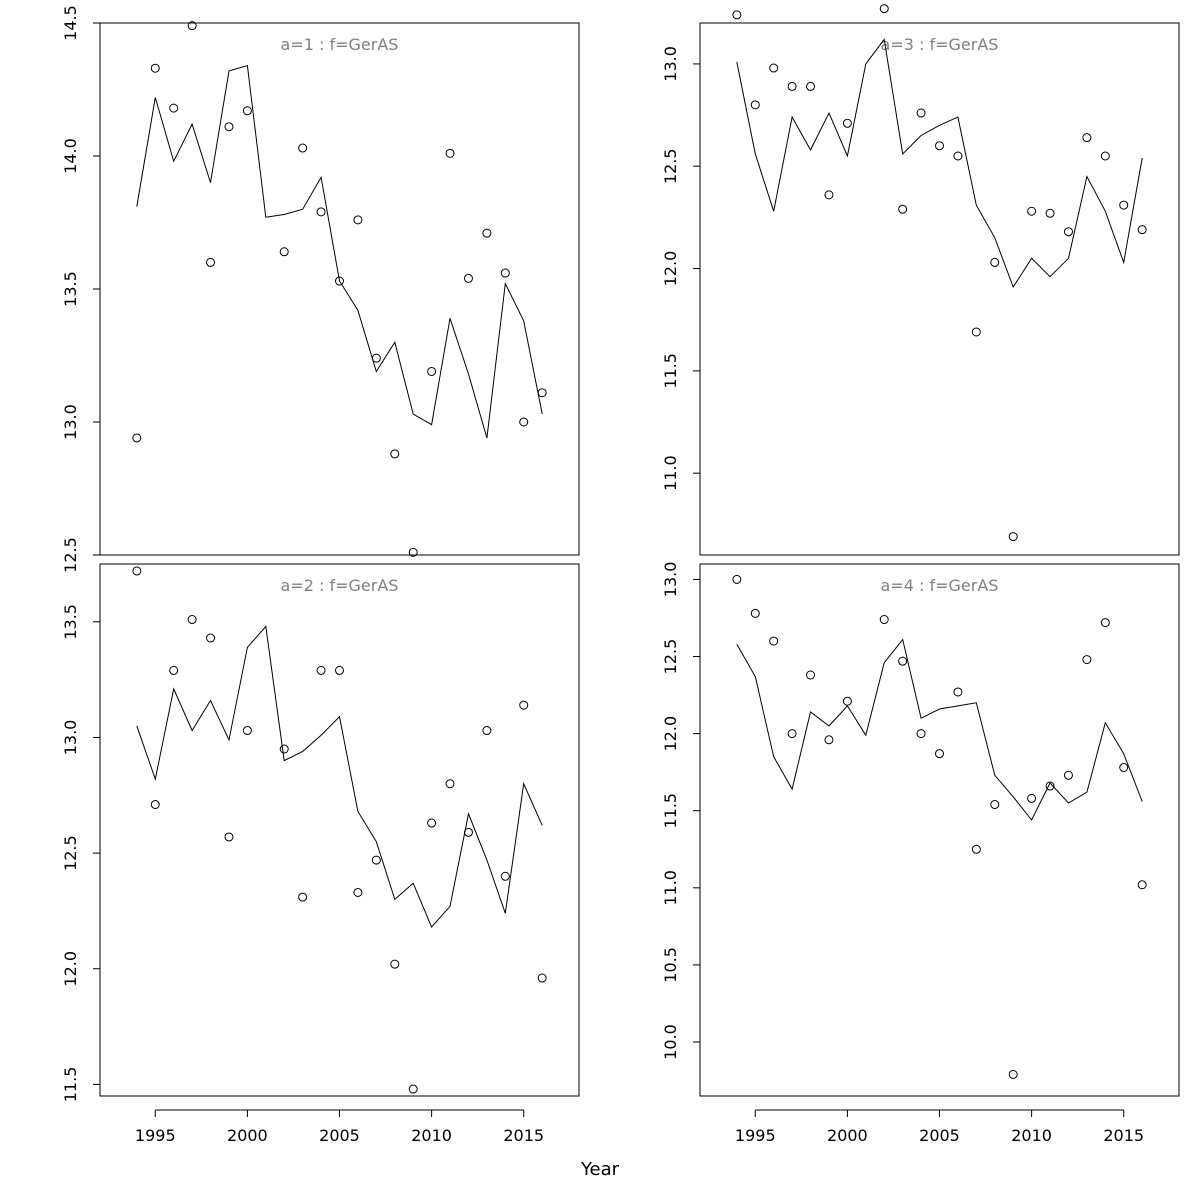  What do you see at coordinates (340, 44) in the screenshot?
I see `panel-title: a=1 : f=GerAS` at bounding box center [340, 44].